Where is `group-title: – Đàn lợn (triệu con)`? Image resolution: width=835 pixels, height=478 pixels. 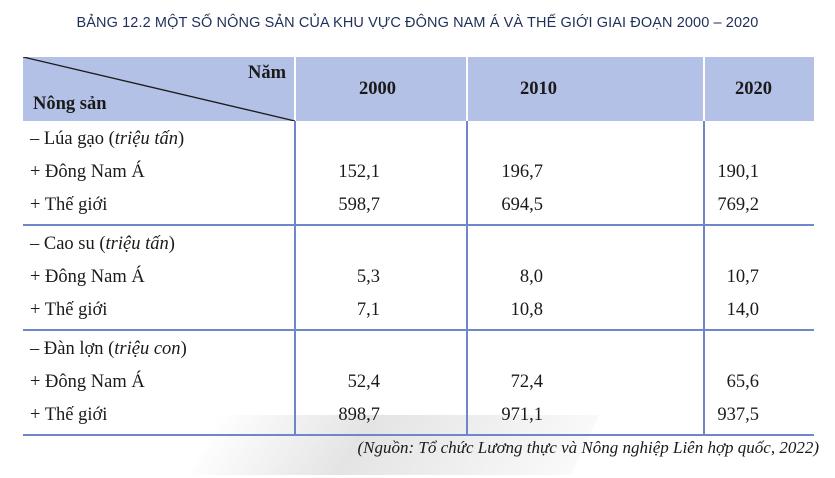 group-title: – Đàn lợn (triệu con) is located at coordinates (108, 349).